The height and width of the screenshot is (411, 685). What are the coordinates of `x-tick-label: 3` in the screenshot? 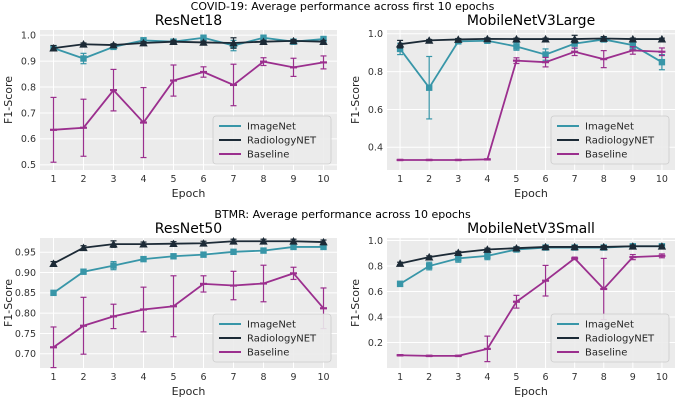 It's located at (458, 377).